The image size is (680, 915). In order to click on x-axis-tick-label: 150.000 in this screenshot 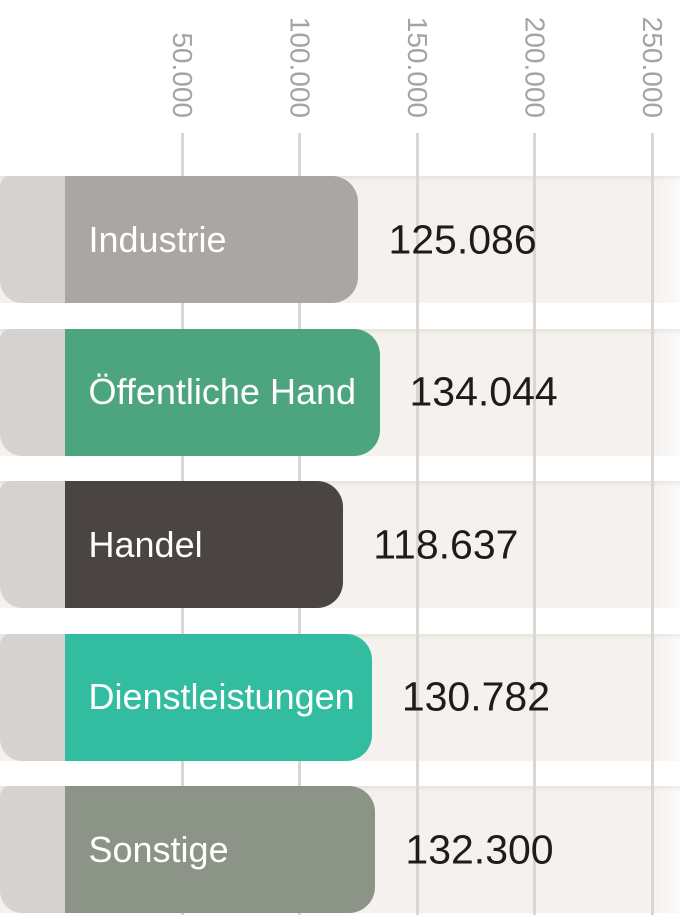, I will do `click(417, 67)`.